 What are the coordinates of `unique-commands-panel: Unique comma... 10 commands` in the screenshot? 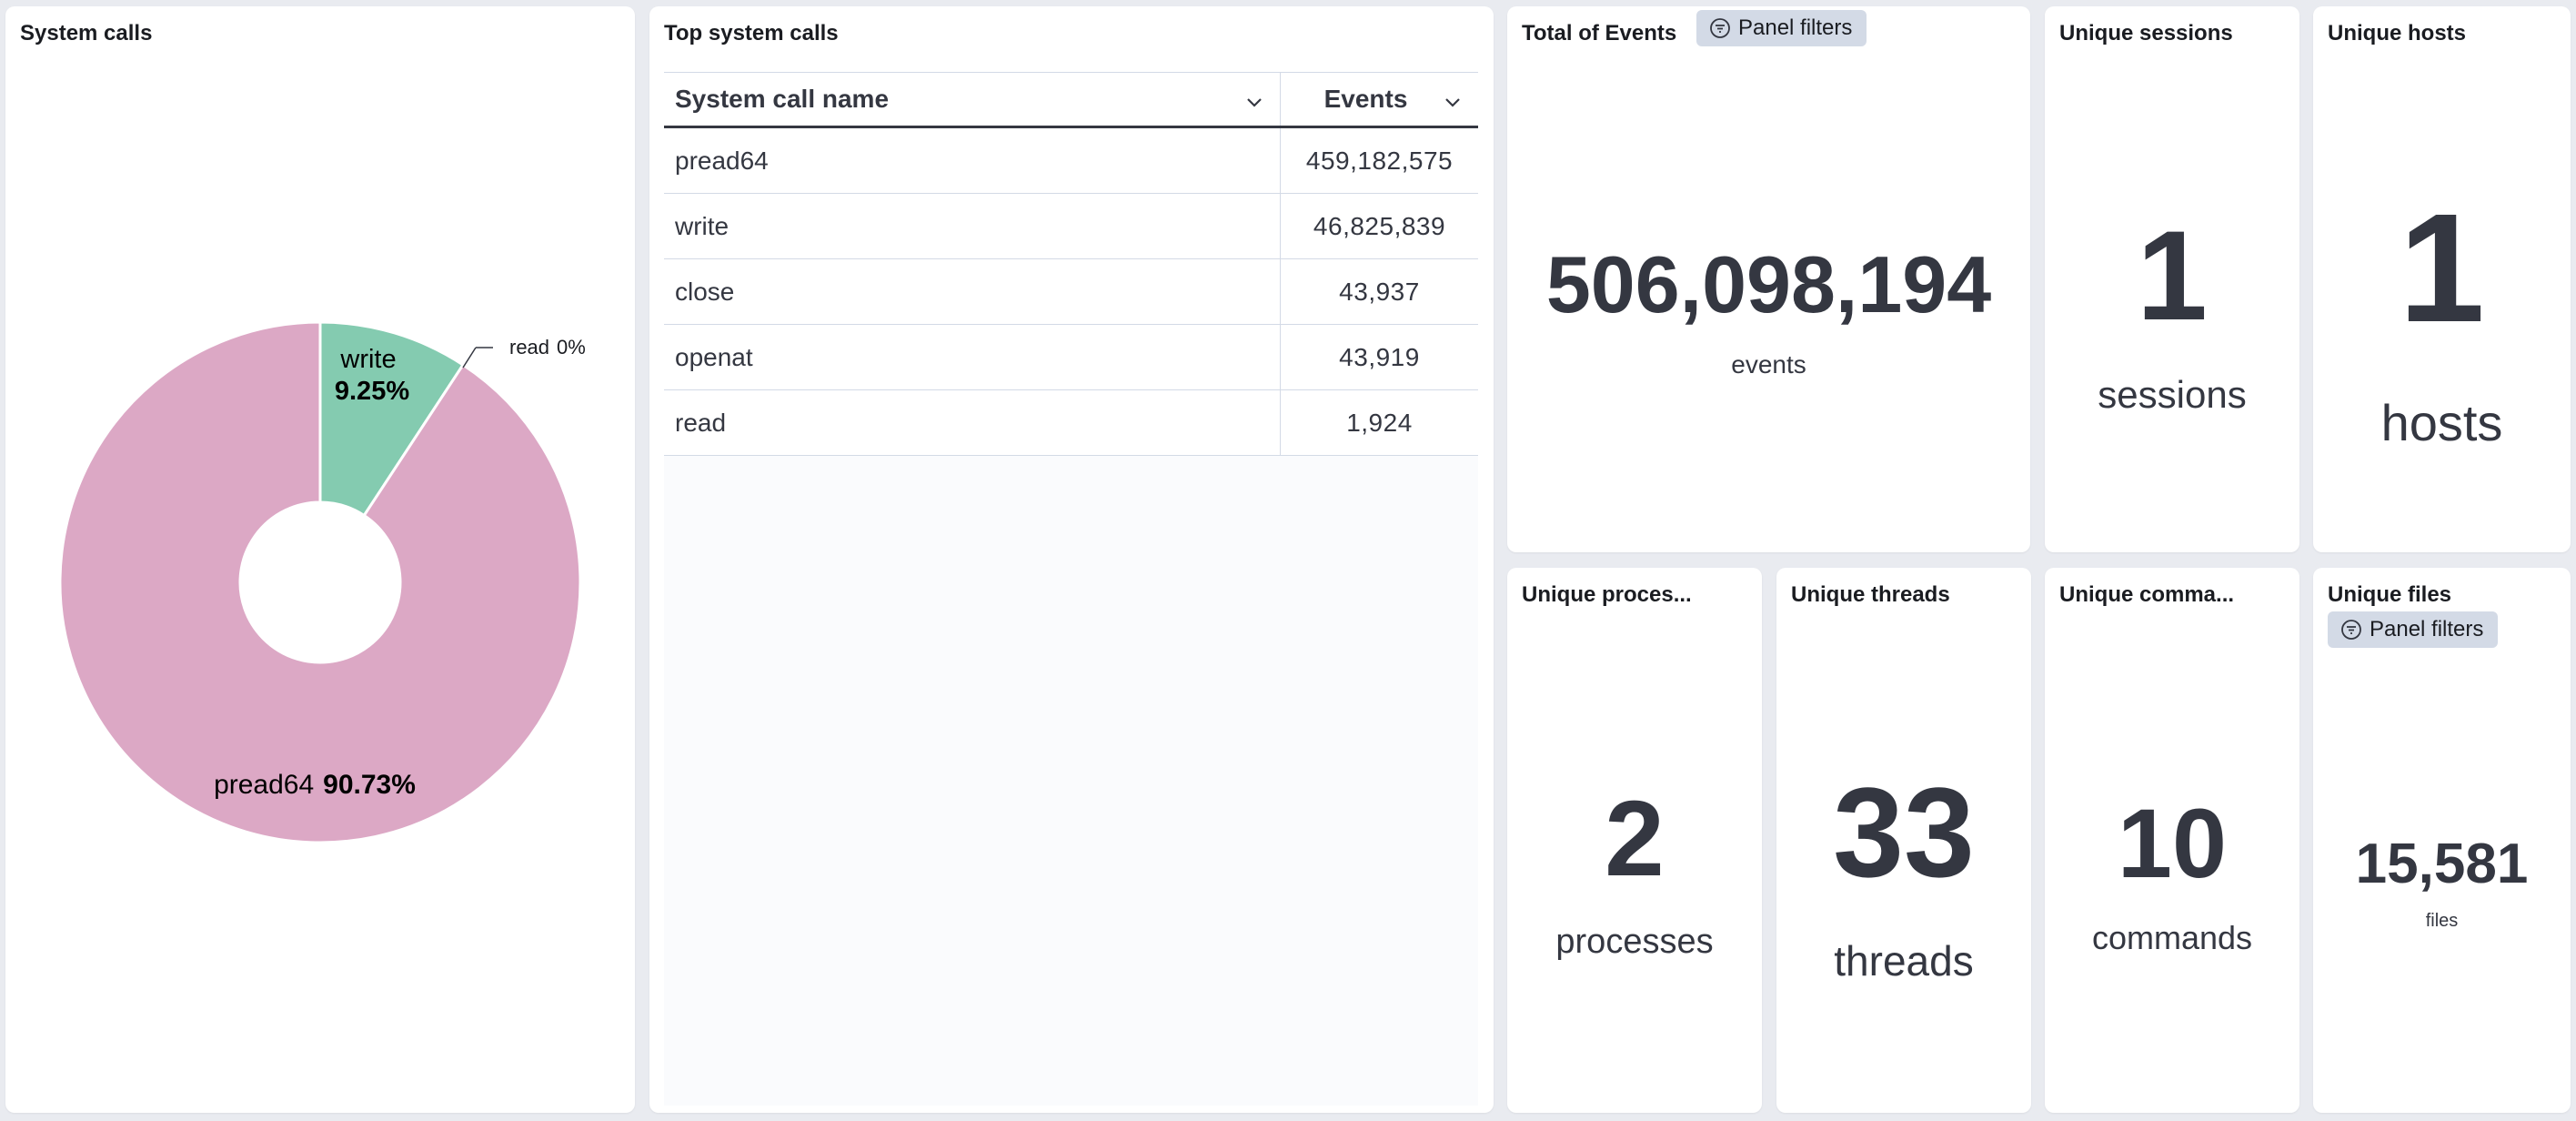 It's located at (2172, 840).